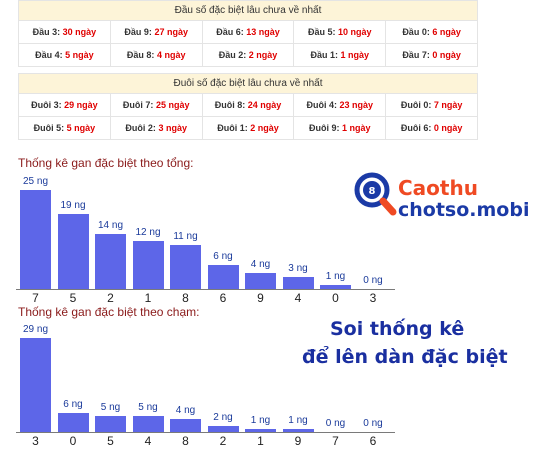 The height and width of the screenshot is (452, 560). Describe the element at coordinates (110, 298) in the screenshot. I see `x-tick-label: 2` at that location.